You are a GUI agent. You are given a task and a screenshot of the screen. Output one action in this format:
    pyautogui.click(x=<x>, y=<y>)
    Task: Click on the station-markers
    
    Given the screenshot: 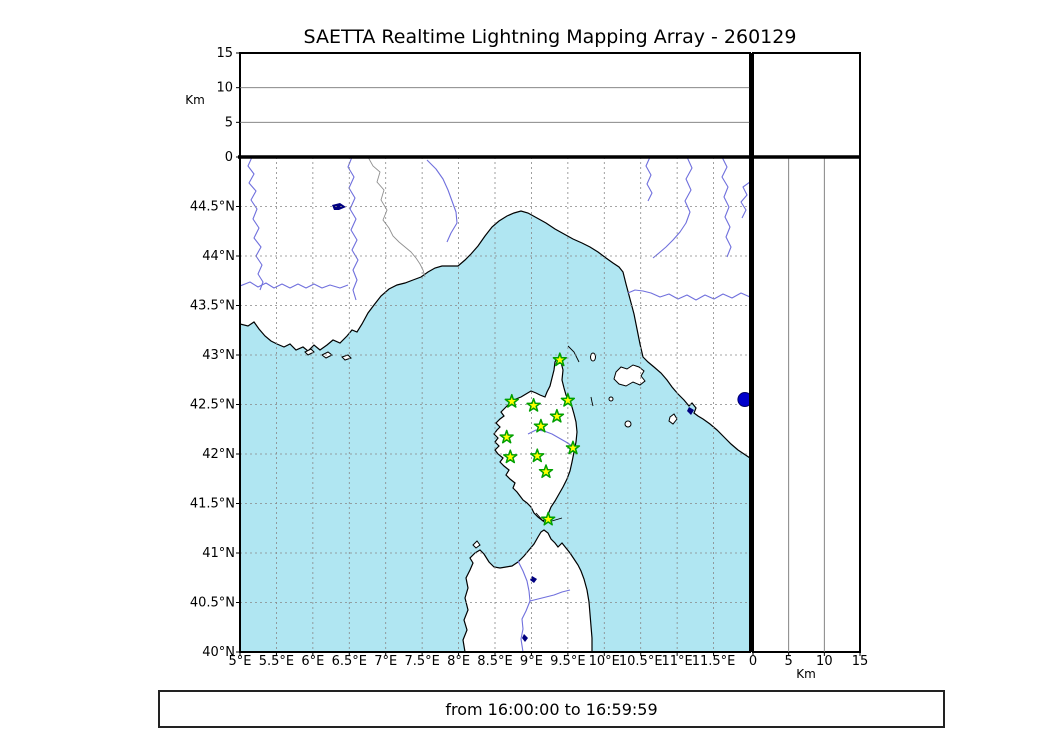 What is the action you would take?
    pyautogui.click(x=540, y=439)
    